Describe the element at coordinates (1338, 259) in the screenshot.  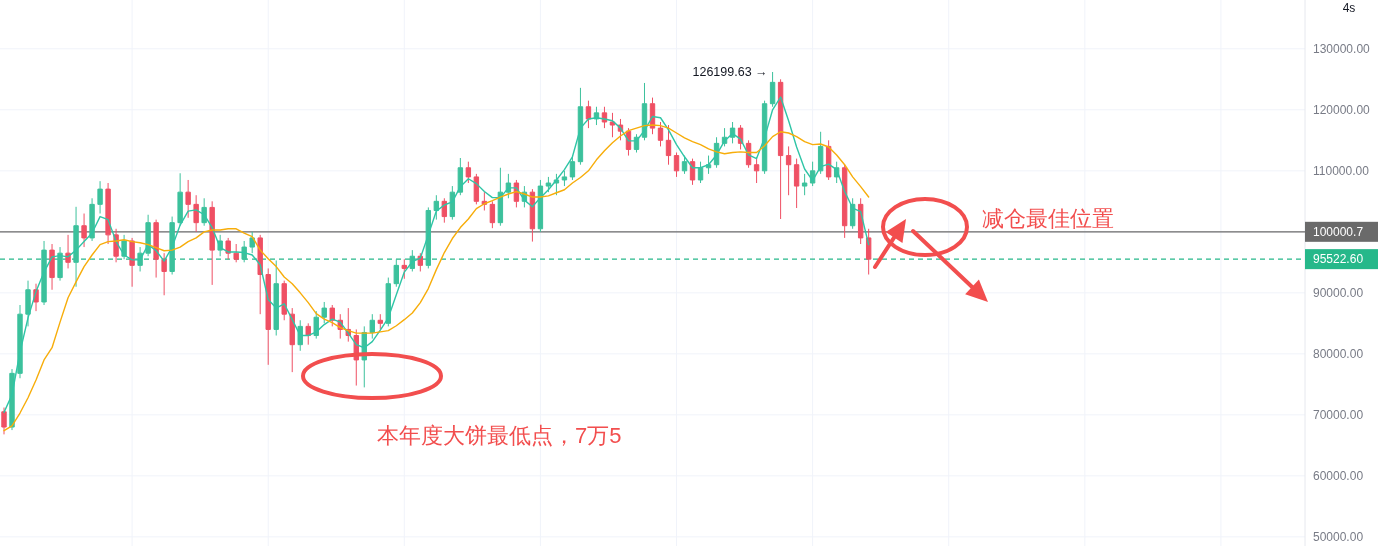
I see `ref-line-label: 95522.60` at that location.